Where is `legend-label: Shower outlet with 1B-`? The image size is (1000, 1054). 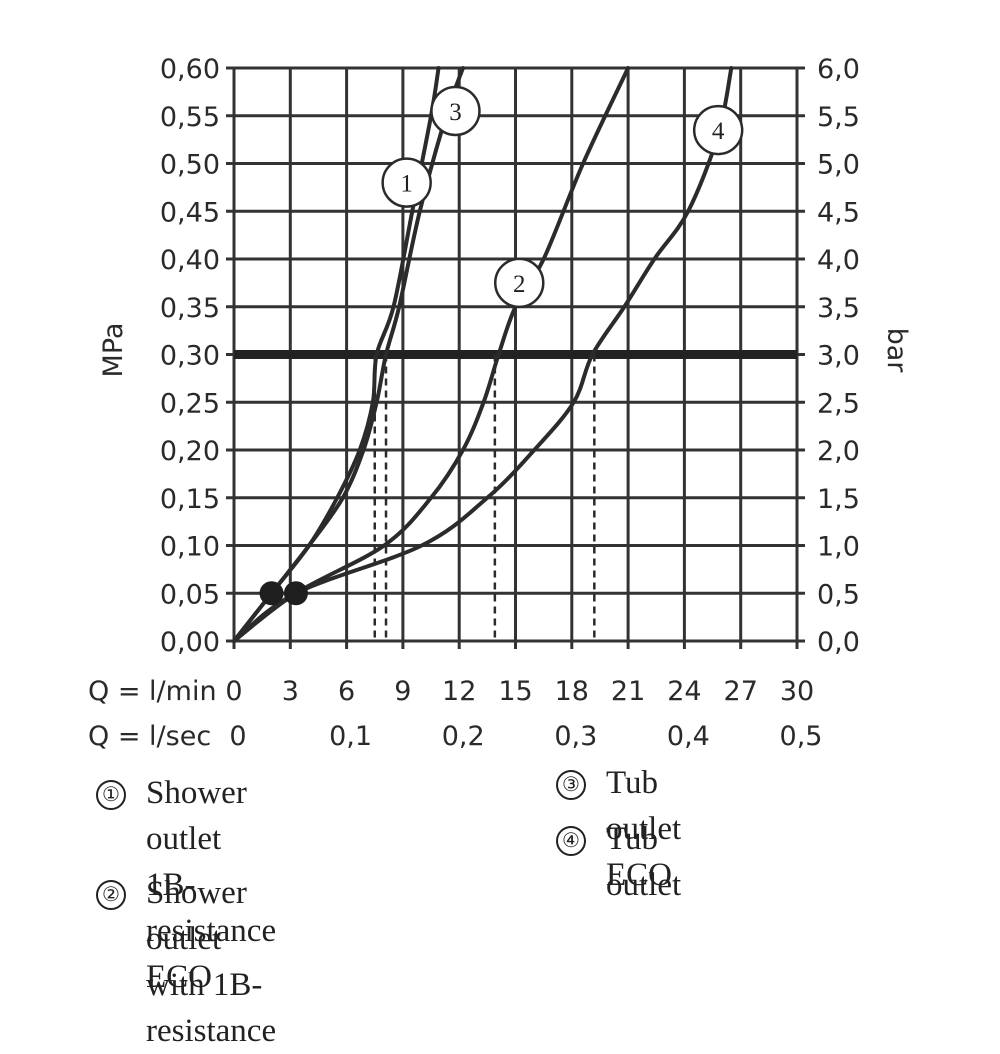 legend-label: Shower outlet with 1B- is located at coordinates (204, 939).